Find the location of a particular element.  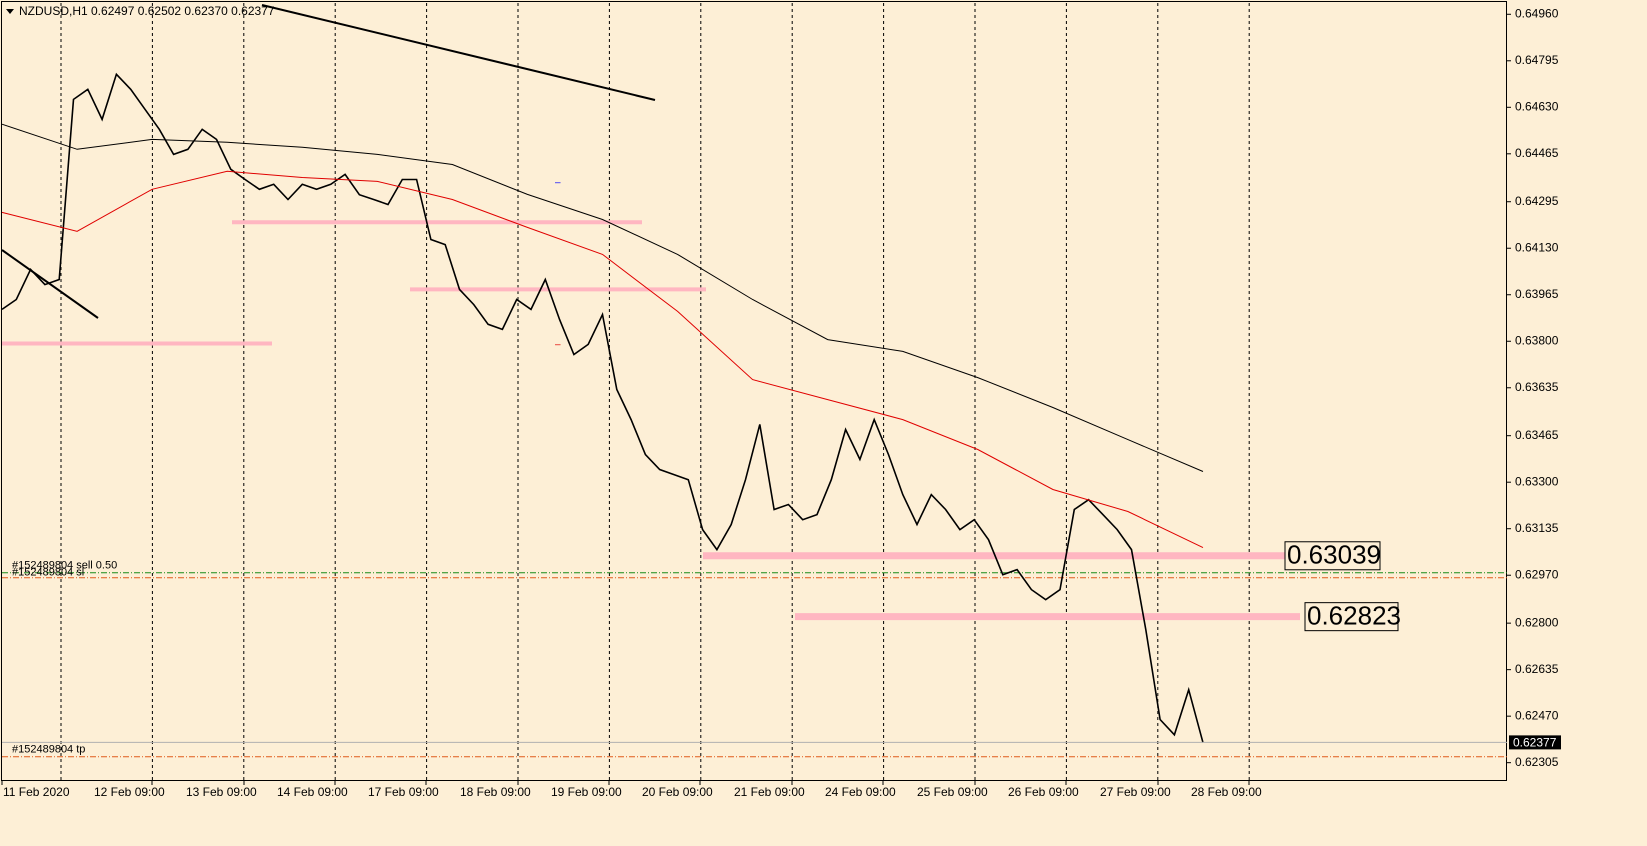

y-tick-label: 0.62970 is located at coordinates (1537, 574).